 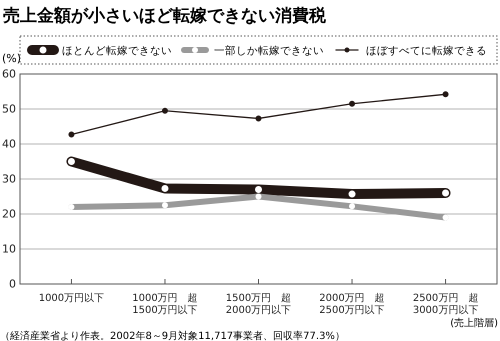 What do you see at coordinates (9, 109) in the screenshot?
I see `y-tick-label: 50` at bounding box center [9, 109].